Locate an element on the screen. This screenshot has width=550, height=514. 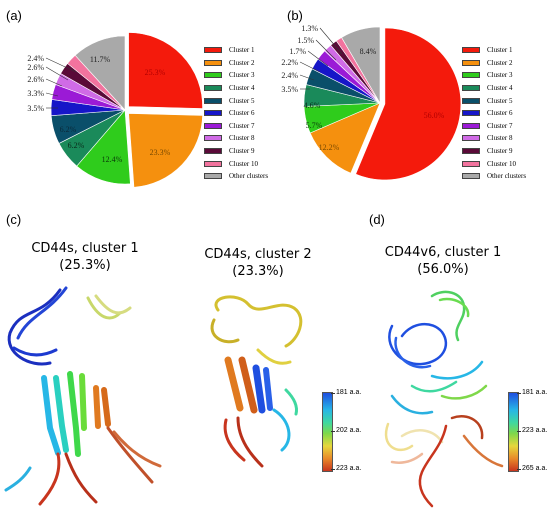
legend-item: Cluster 2 is located at coordinates (494, 63).